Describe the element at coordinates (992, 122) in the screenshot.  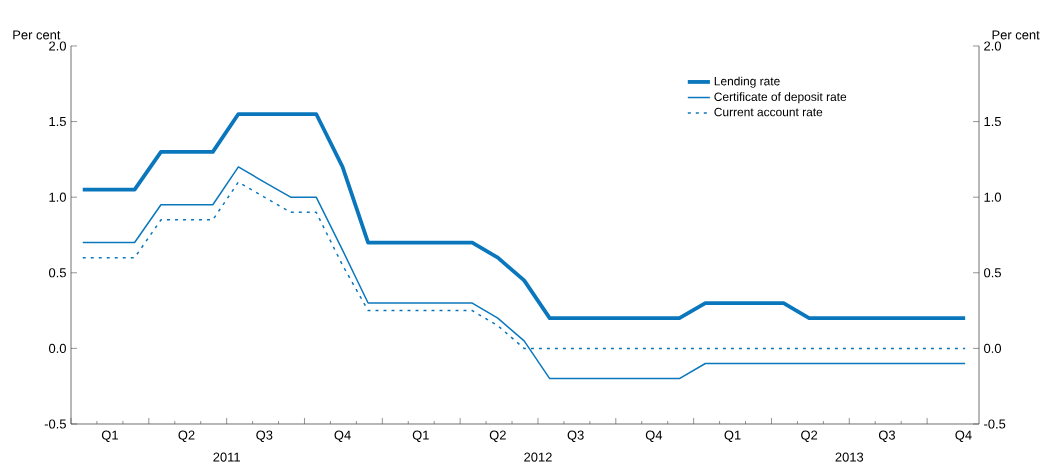
I see `y2-tick-label: 1.5` at that location.